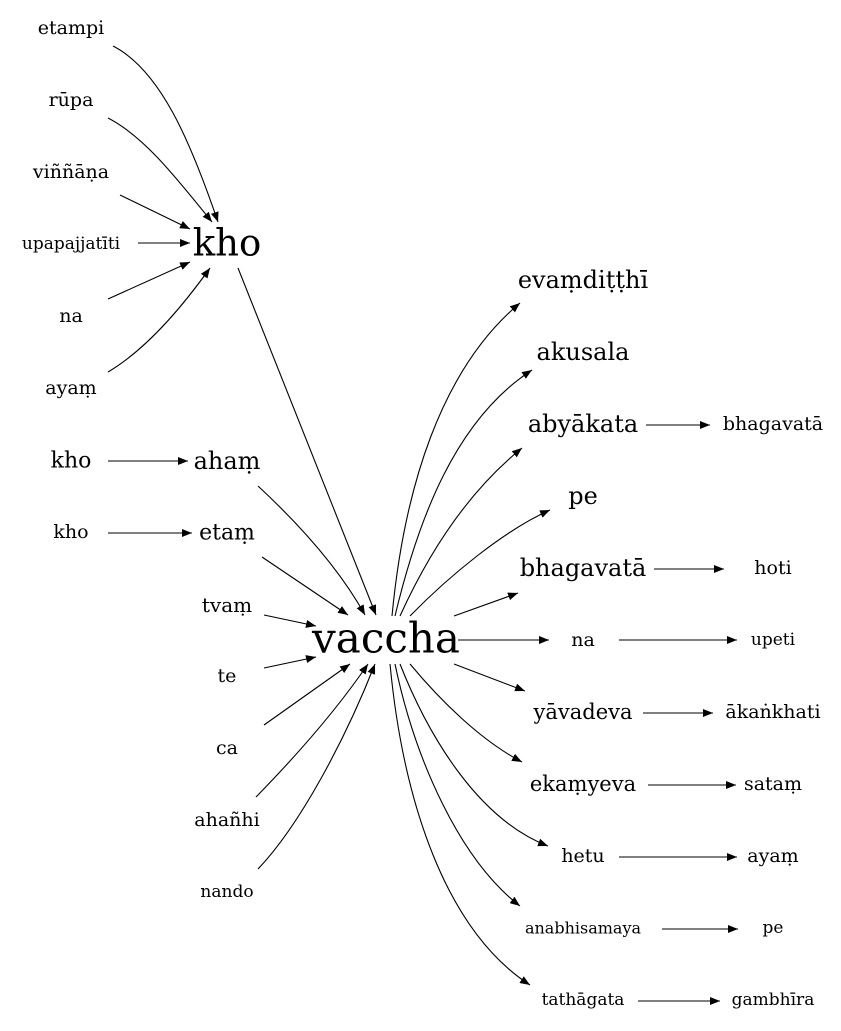  What do you see at coordinates (583, 640) in the screenshot?
I see `node-na-right: na` at bounding box center [583, 640].